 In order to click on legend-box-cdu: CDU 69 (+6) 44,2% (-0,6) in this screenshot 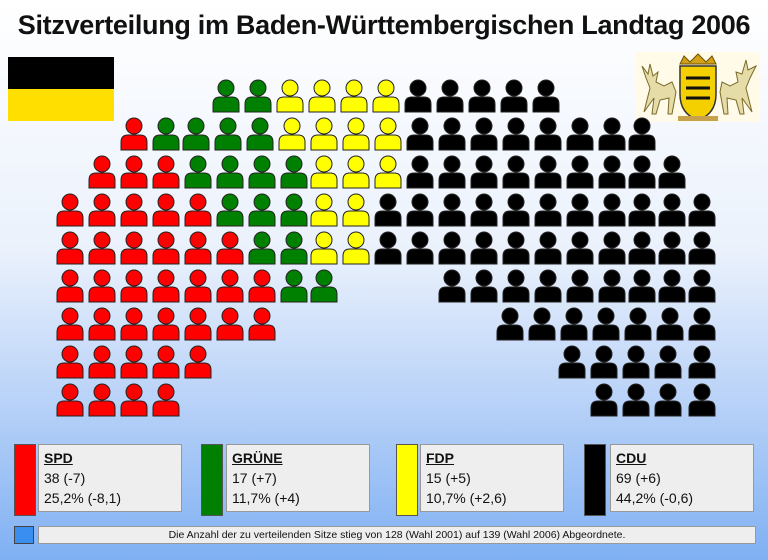, I will do `click(682, 478)`.